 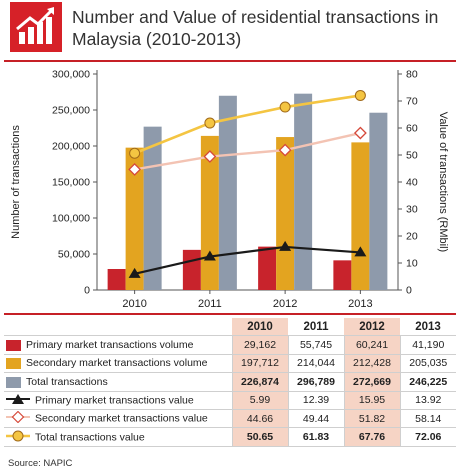 I want to click on table-cell: 55,745, so click(x=315, y=345).